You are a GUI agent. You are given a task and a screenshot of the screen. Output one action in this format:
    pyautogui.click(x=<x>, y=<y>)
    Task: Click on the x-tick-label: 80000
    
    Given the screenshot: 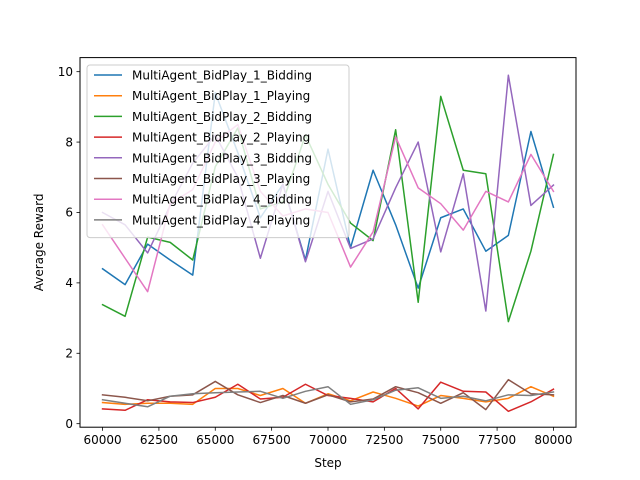 What is the action you would take?
    pyautogui.click(x=553, y=440)
    